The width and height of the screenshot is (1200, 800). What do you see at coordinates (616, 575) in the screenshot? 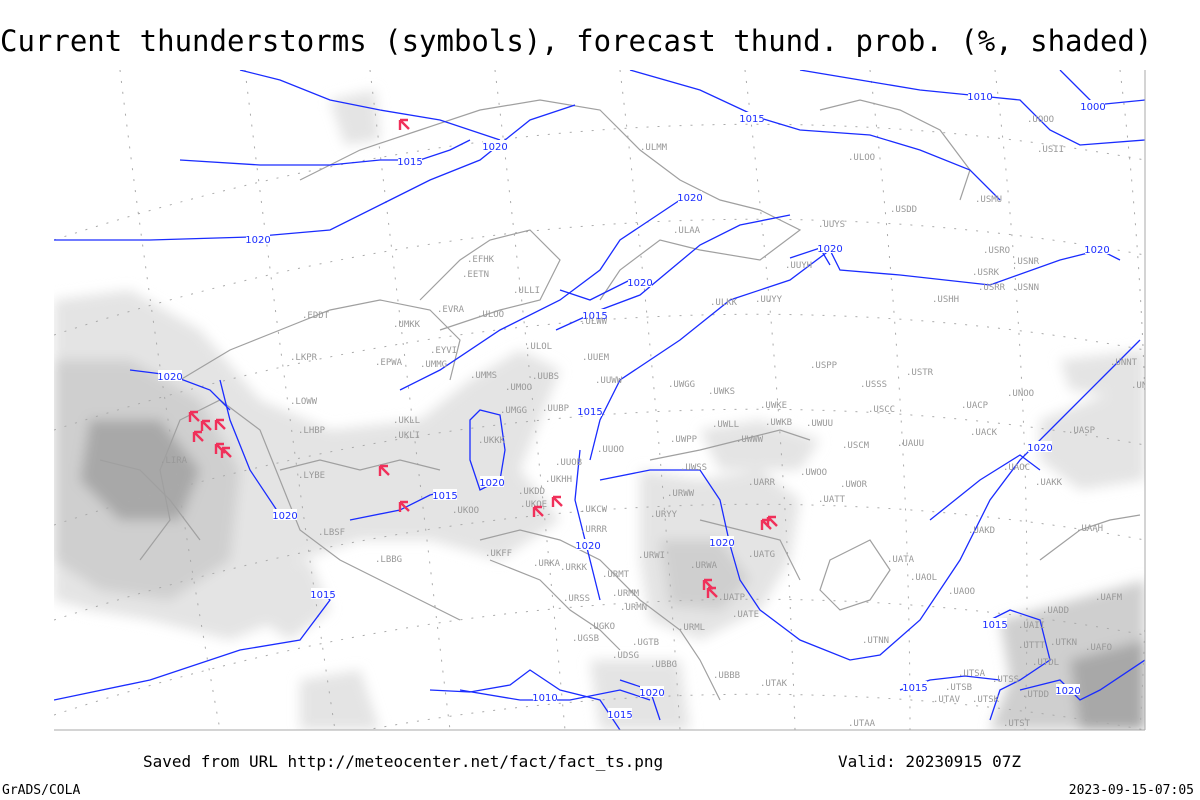
I see `station-label: .URMT` at bounding box center [616, 575].